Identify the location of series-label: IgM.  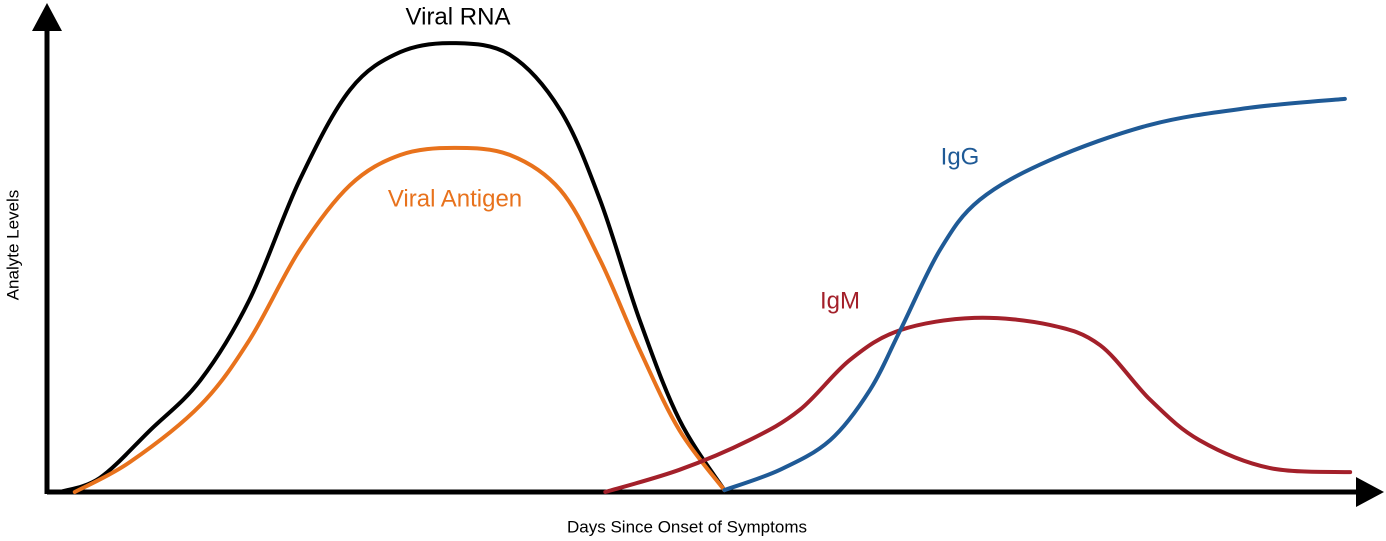
(840, 300).